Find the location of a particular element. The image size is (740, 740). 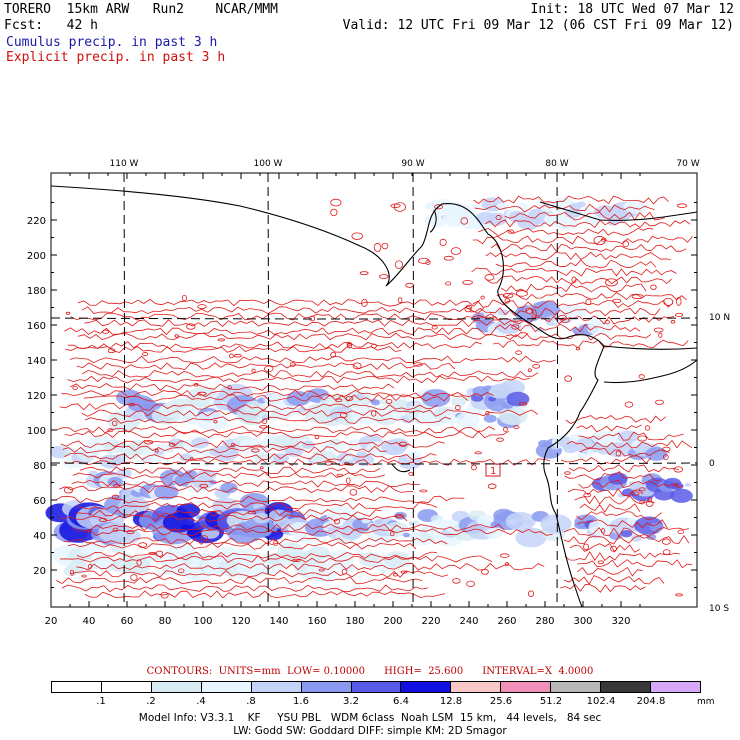

field-explicit-title: Explicit precip. in past 3 h is located at coordinates (116, 57).